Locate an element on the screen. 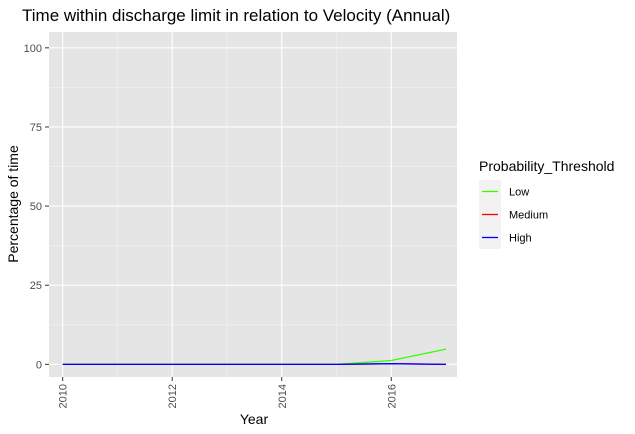 The height and width of the screenshot is (434, 635). x-axis-title: Year is located at coordinates (254, 419).